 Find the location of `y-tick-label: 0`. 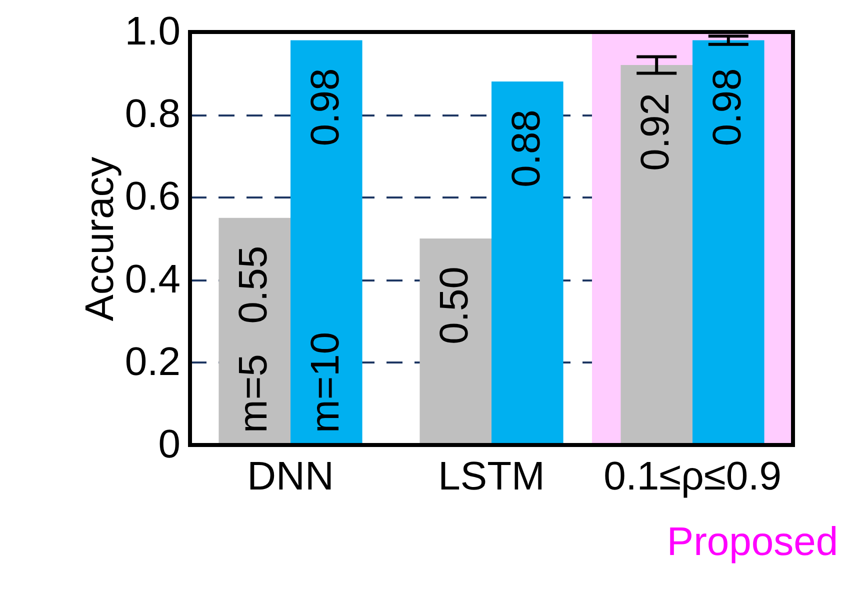

y-tick-label: 0 is located at coordinates (169, 444).